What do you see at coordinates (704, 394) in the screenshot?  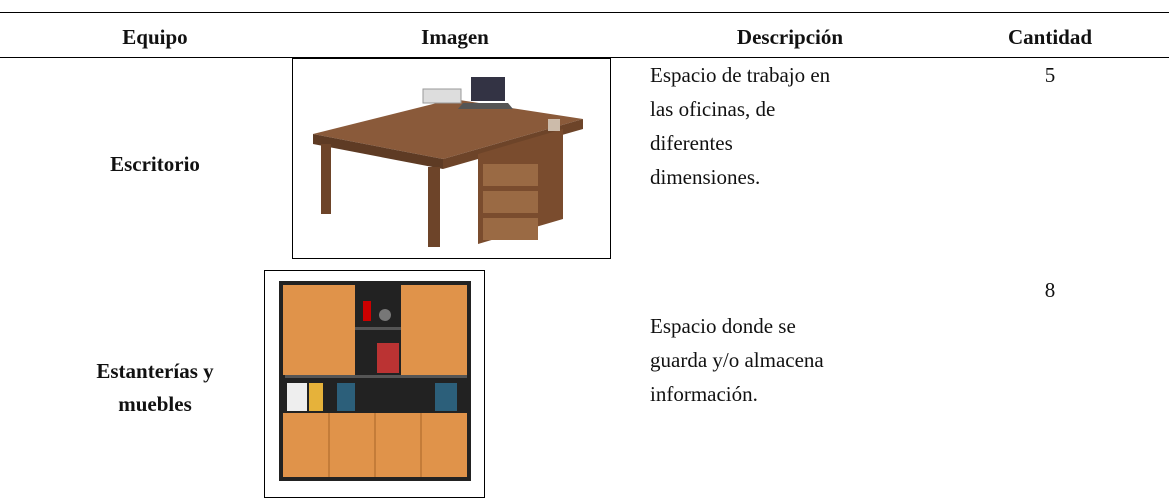 I see `descripcion-line: información.` at bounding box center [704, 394].